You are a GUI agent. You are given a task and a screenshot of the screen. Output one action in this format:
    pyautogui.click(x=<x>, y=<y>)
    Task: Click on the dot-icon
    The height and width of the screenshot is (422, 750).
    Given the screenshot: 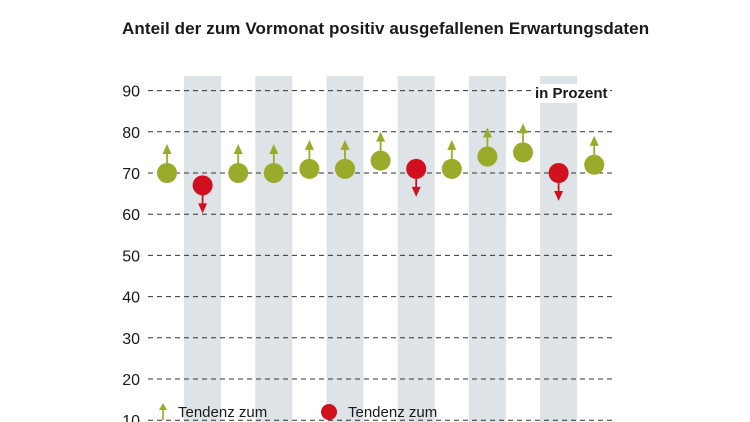 What is the action you would take?
    pyautogui.click(x=329, y=412)
    